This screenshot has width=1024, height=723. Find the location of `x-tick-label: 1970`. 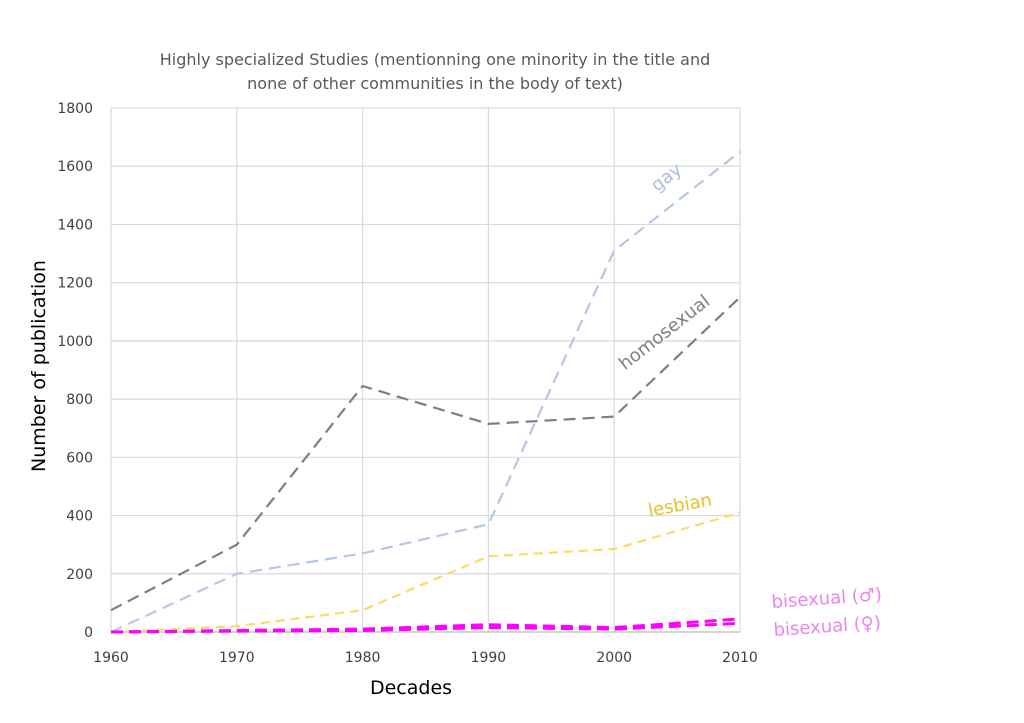

x-tick-label: 1970 is located at coordinates (237, 658).